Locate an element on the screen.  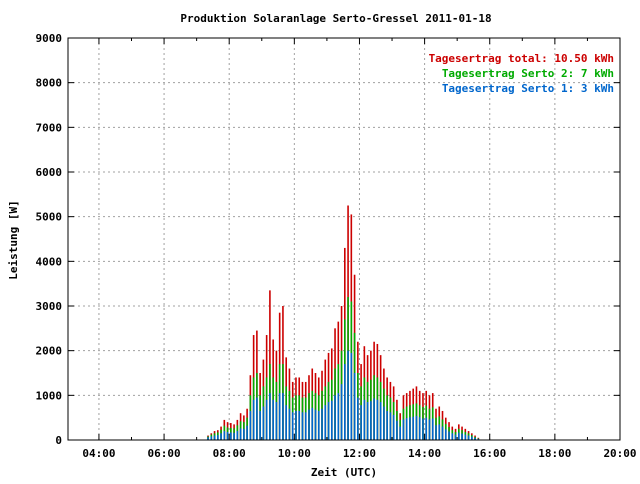
y-tick-label: 8000 is located at coordinates (49, 83).